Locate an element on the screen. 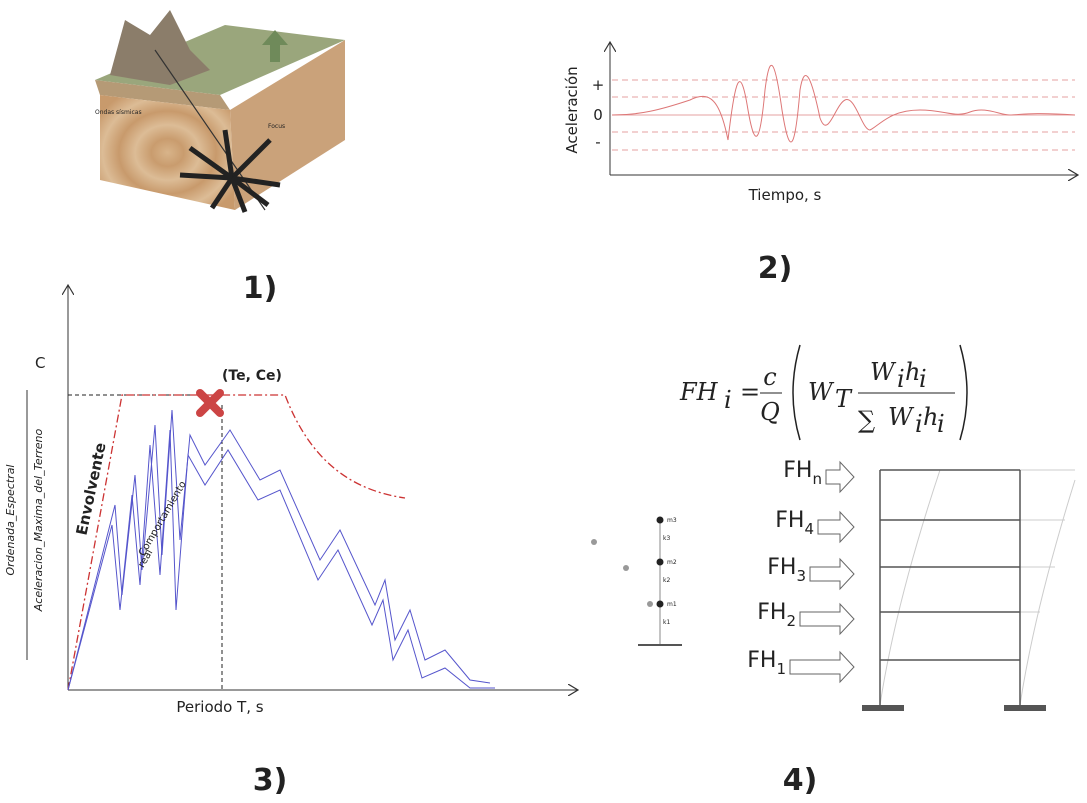 Image resolution: width=1087 pixels, height=803 pixels. ratio-numerator: Ordenada_Espectral is located at coordinates (10, 520).